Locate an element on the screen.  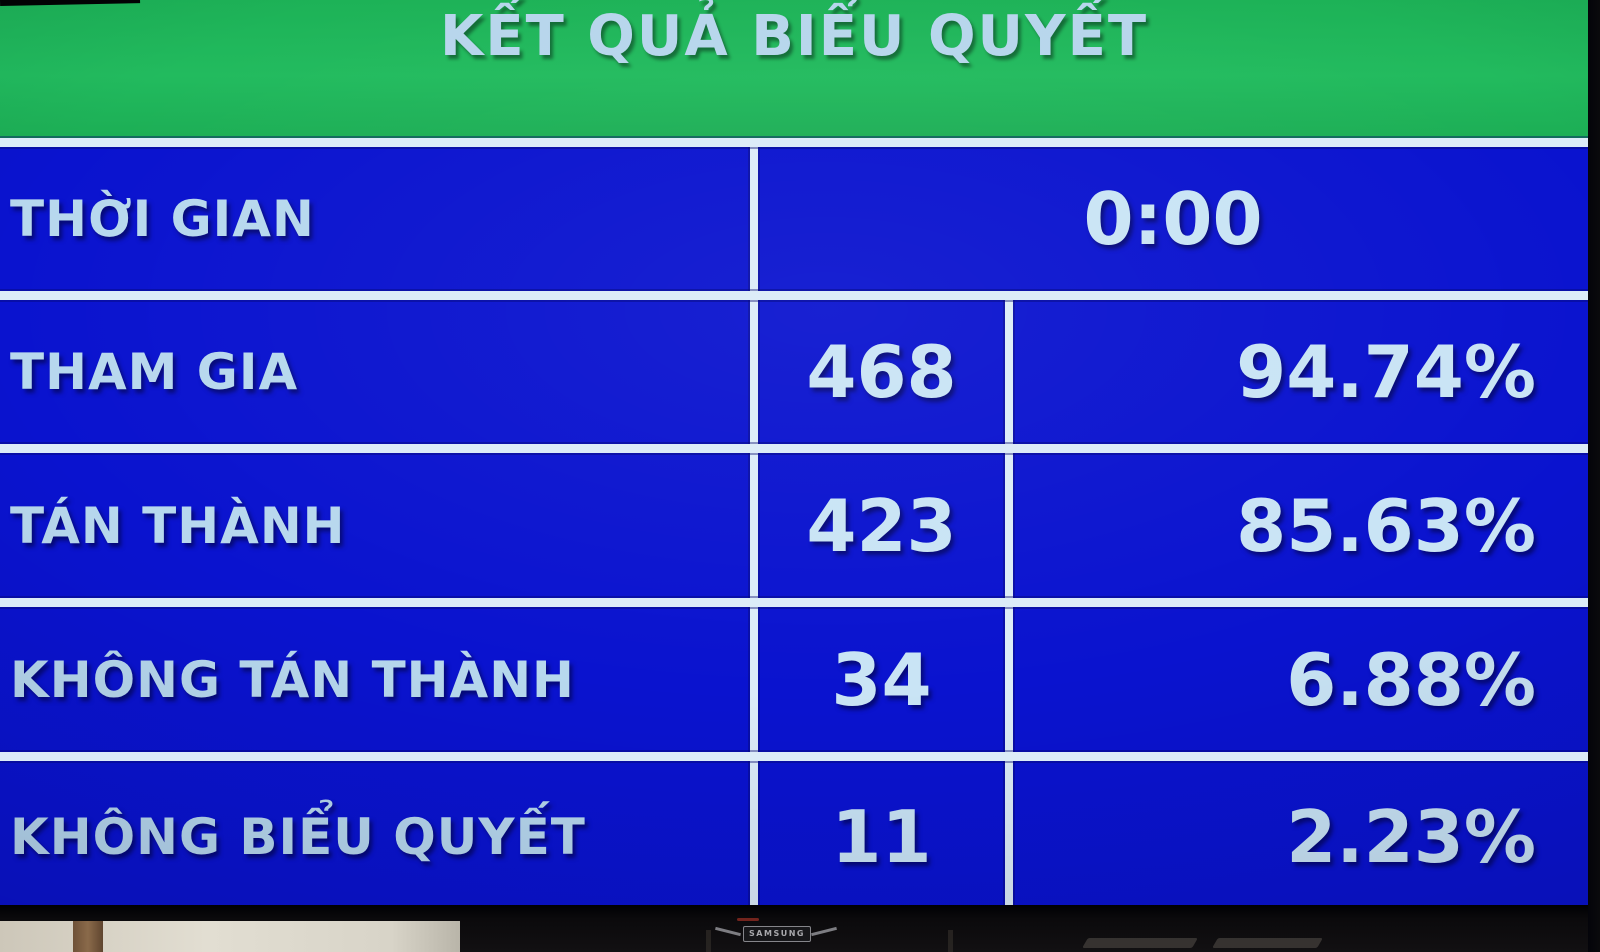
time-label: THỜI GIAN is located at coordinates (162, 219).